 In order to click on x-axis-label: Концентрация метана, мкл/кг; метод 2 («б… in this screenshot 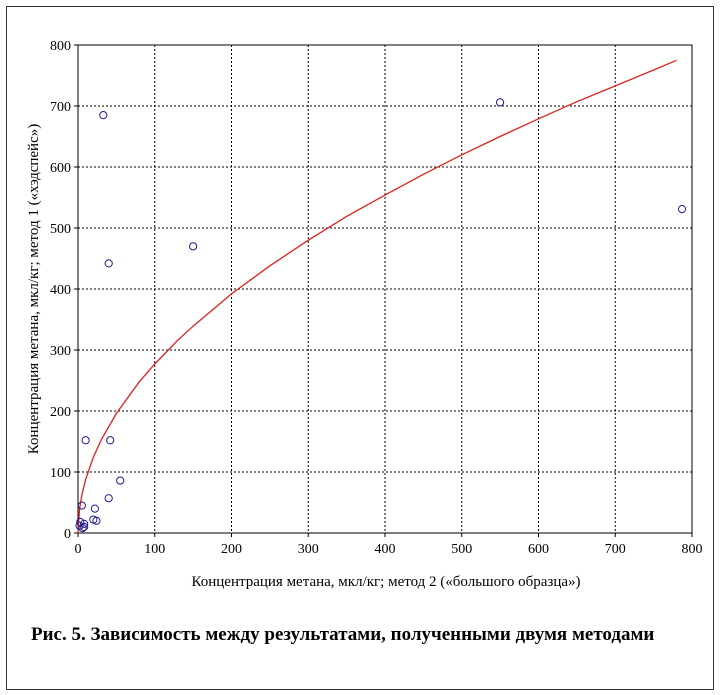, I will do `click(385, 582)`.